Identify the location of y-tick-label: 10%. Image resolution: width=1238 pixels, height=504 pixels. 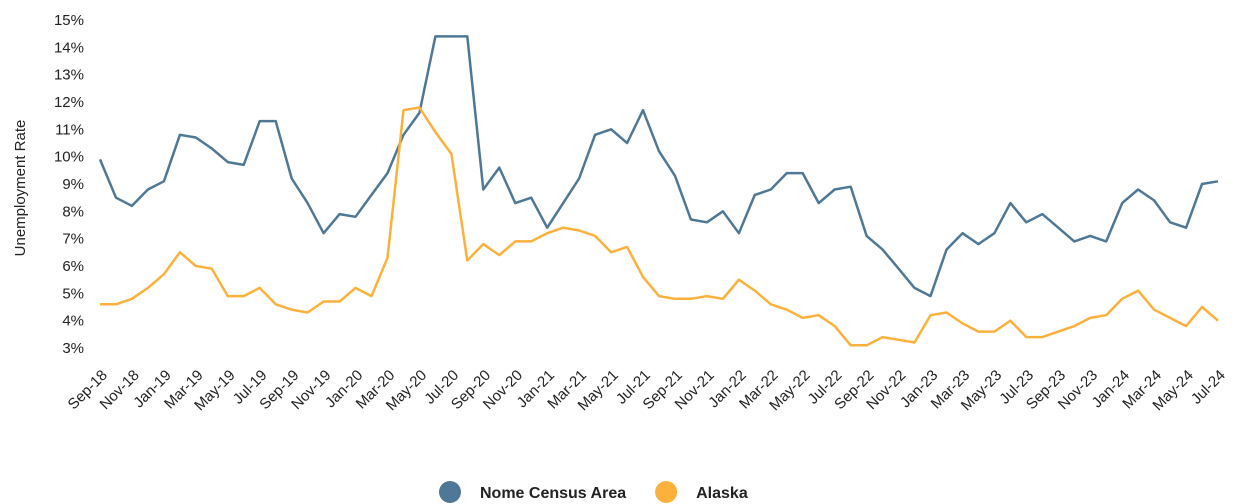
(69, 157).